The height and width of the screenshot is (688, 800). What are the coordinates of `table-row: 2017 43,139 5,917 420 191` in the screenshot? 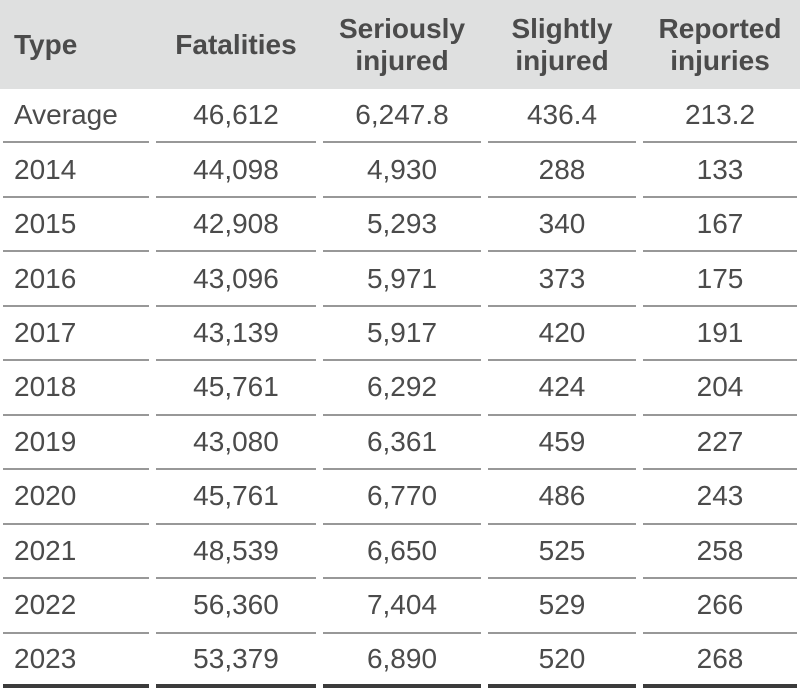 It's located at (400, 334).